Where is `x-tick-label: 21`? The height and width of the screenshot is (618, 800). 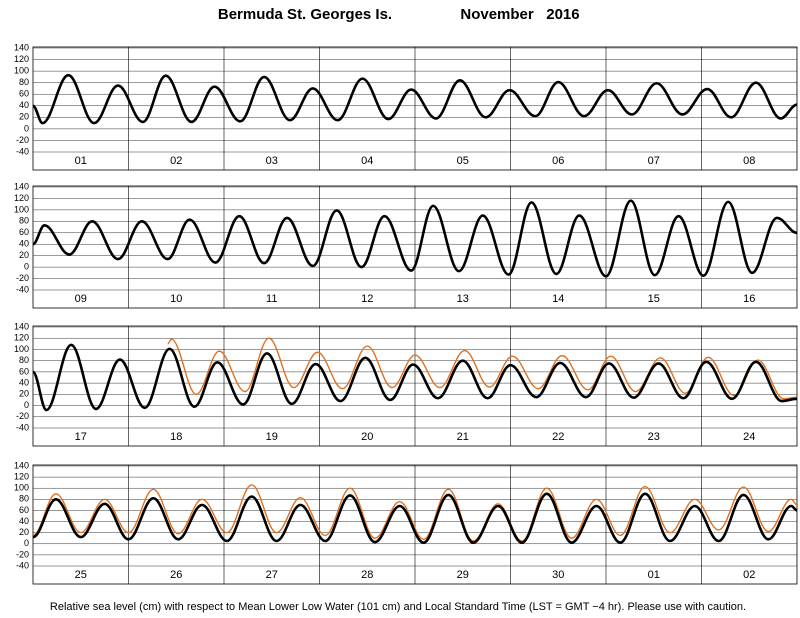
x-tick-label: 21 is located at coordinates (463, 437).